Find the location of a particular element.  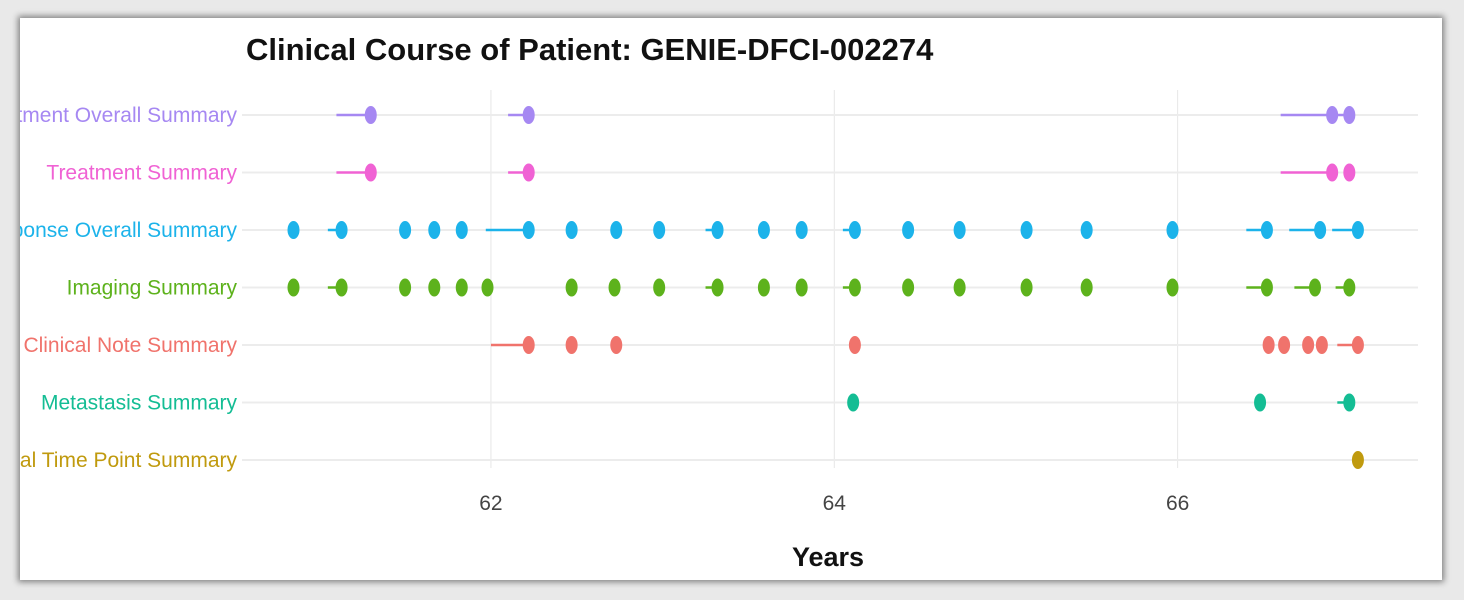

series-row: Treatment Summary is located at coordinates (732, 173).